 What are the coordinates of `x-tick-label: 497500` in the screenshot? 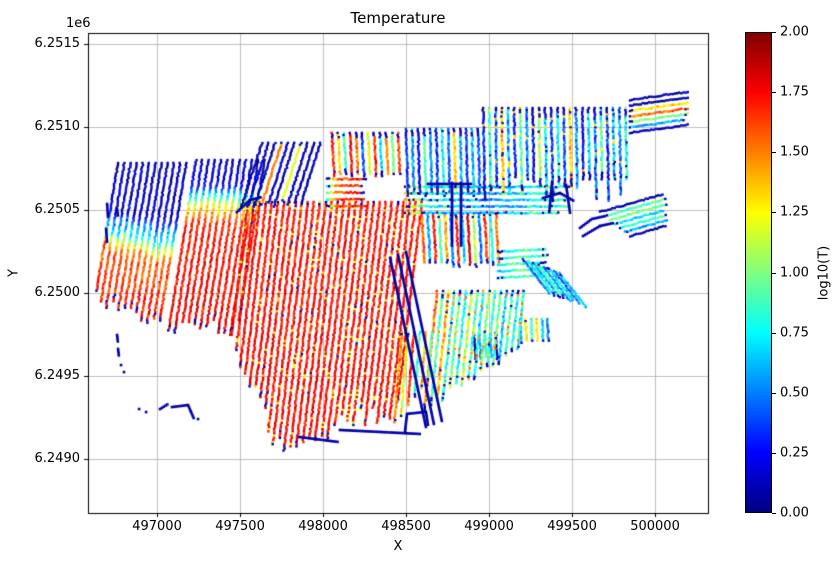 It's located at (240, 526).